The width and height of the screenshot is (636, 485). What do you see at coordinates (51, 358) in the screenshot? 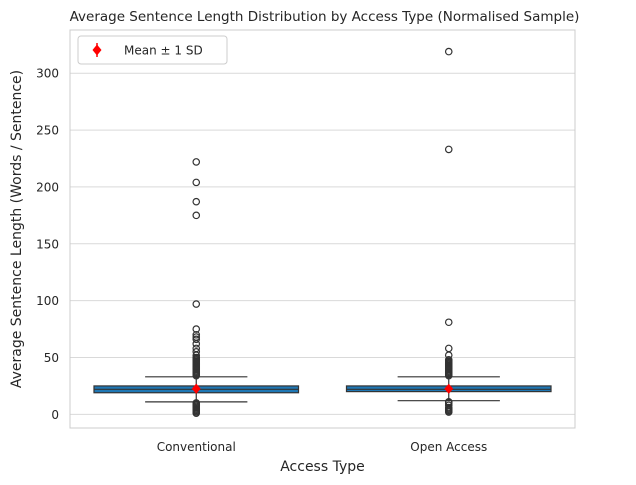
I see `y-tick-label: 50` at bounding box center [51, 358].